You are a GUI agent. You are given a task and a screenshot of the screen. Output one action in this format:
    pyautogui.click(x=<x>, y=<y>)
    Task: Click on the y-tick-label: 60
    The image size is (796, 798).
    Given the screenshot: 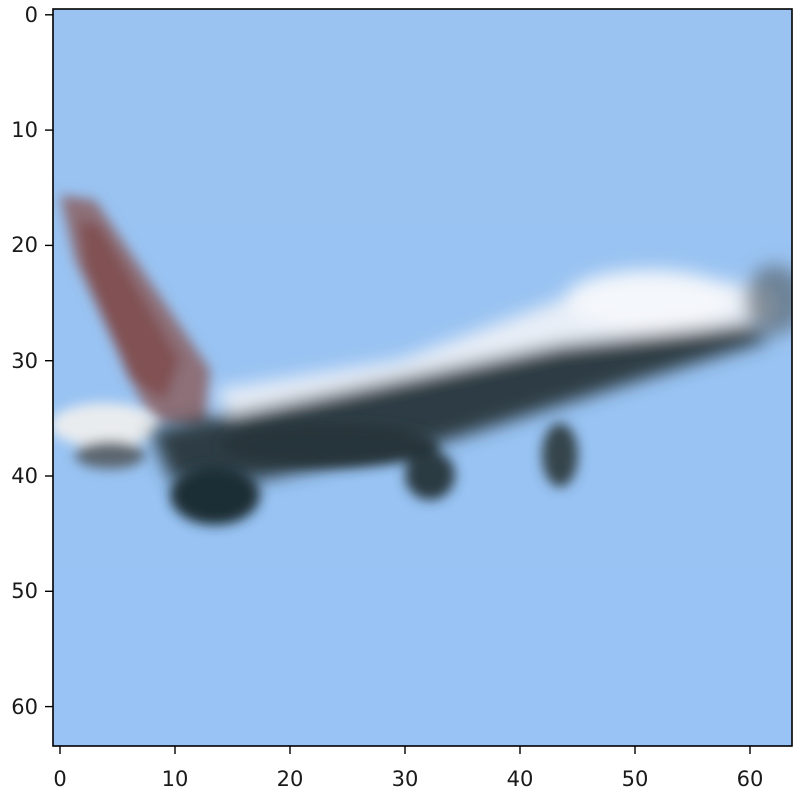 What is the action you would take?
    pyautogui.click(x=24, y=707)
    